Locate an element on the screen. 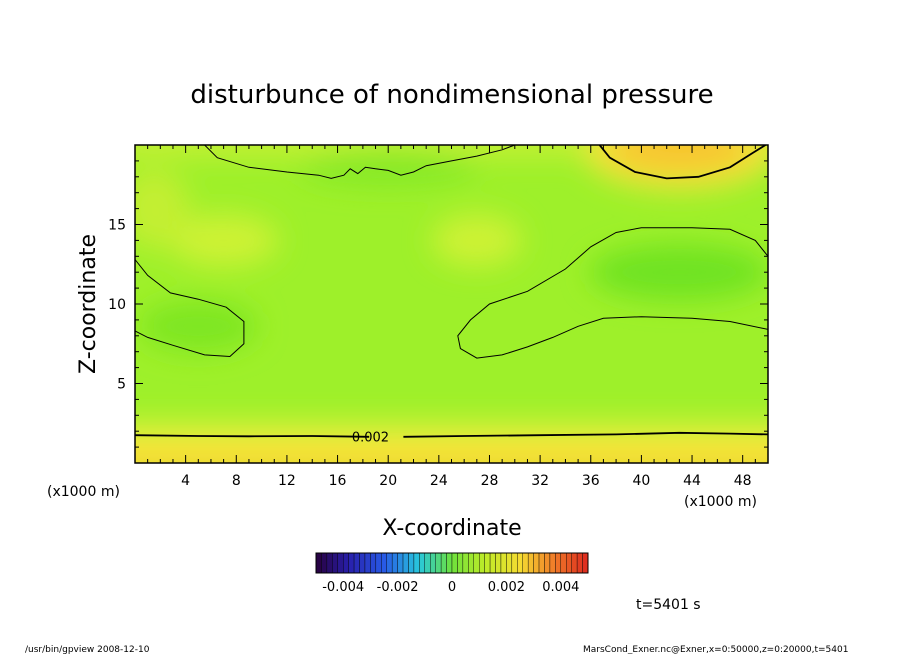 The width and height of the screenshot is (904, 654). x-tick-label: 12 is located at coordinates (287, 481).